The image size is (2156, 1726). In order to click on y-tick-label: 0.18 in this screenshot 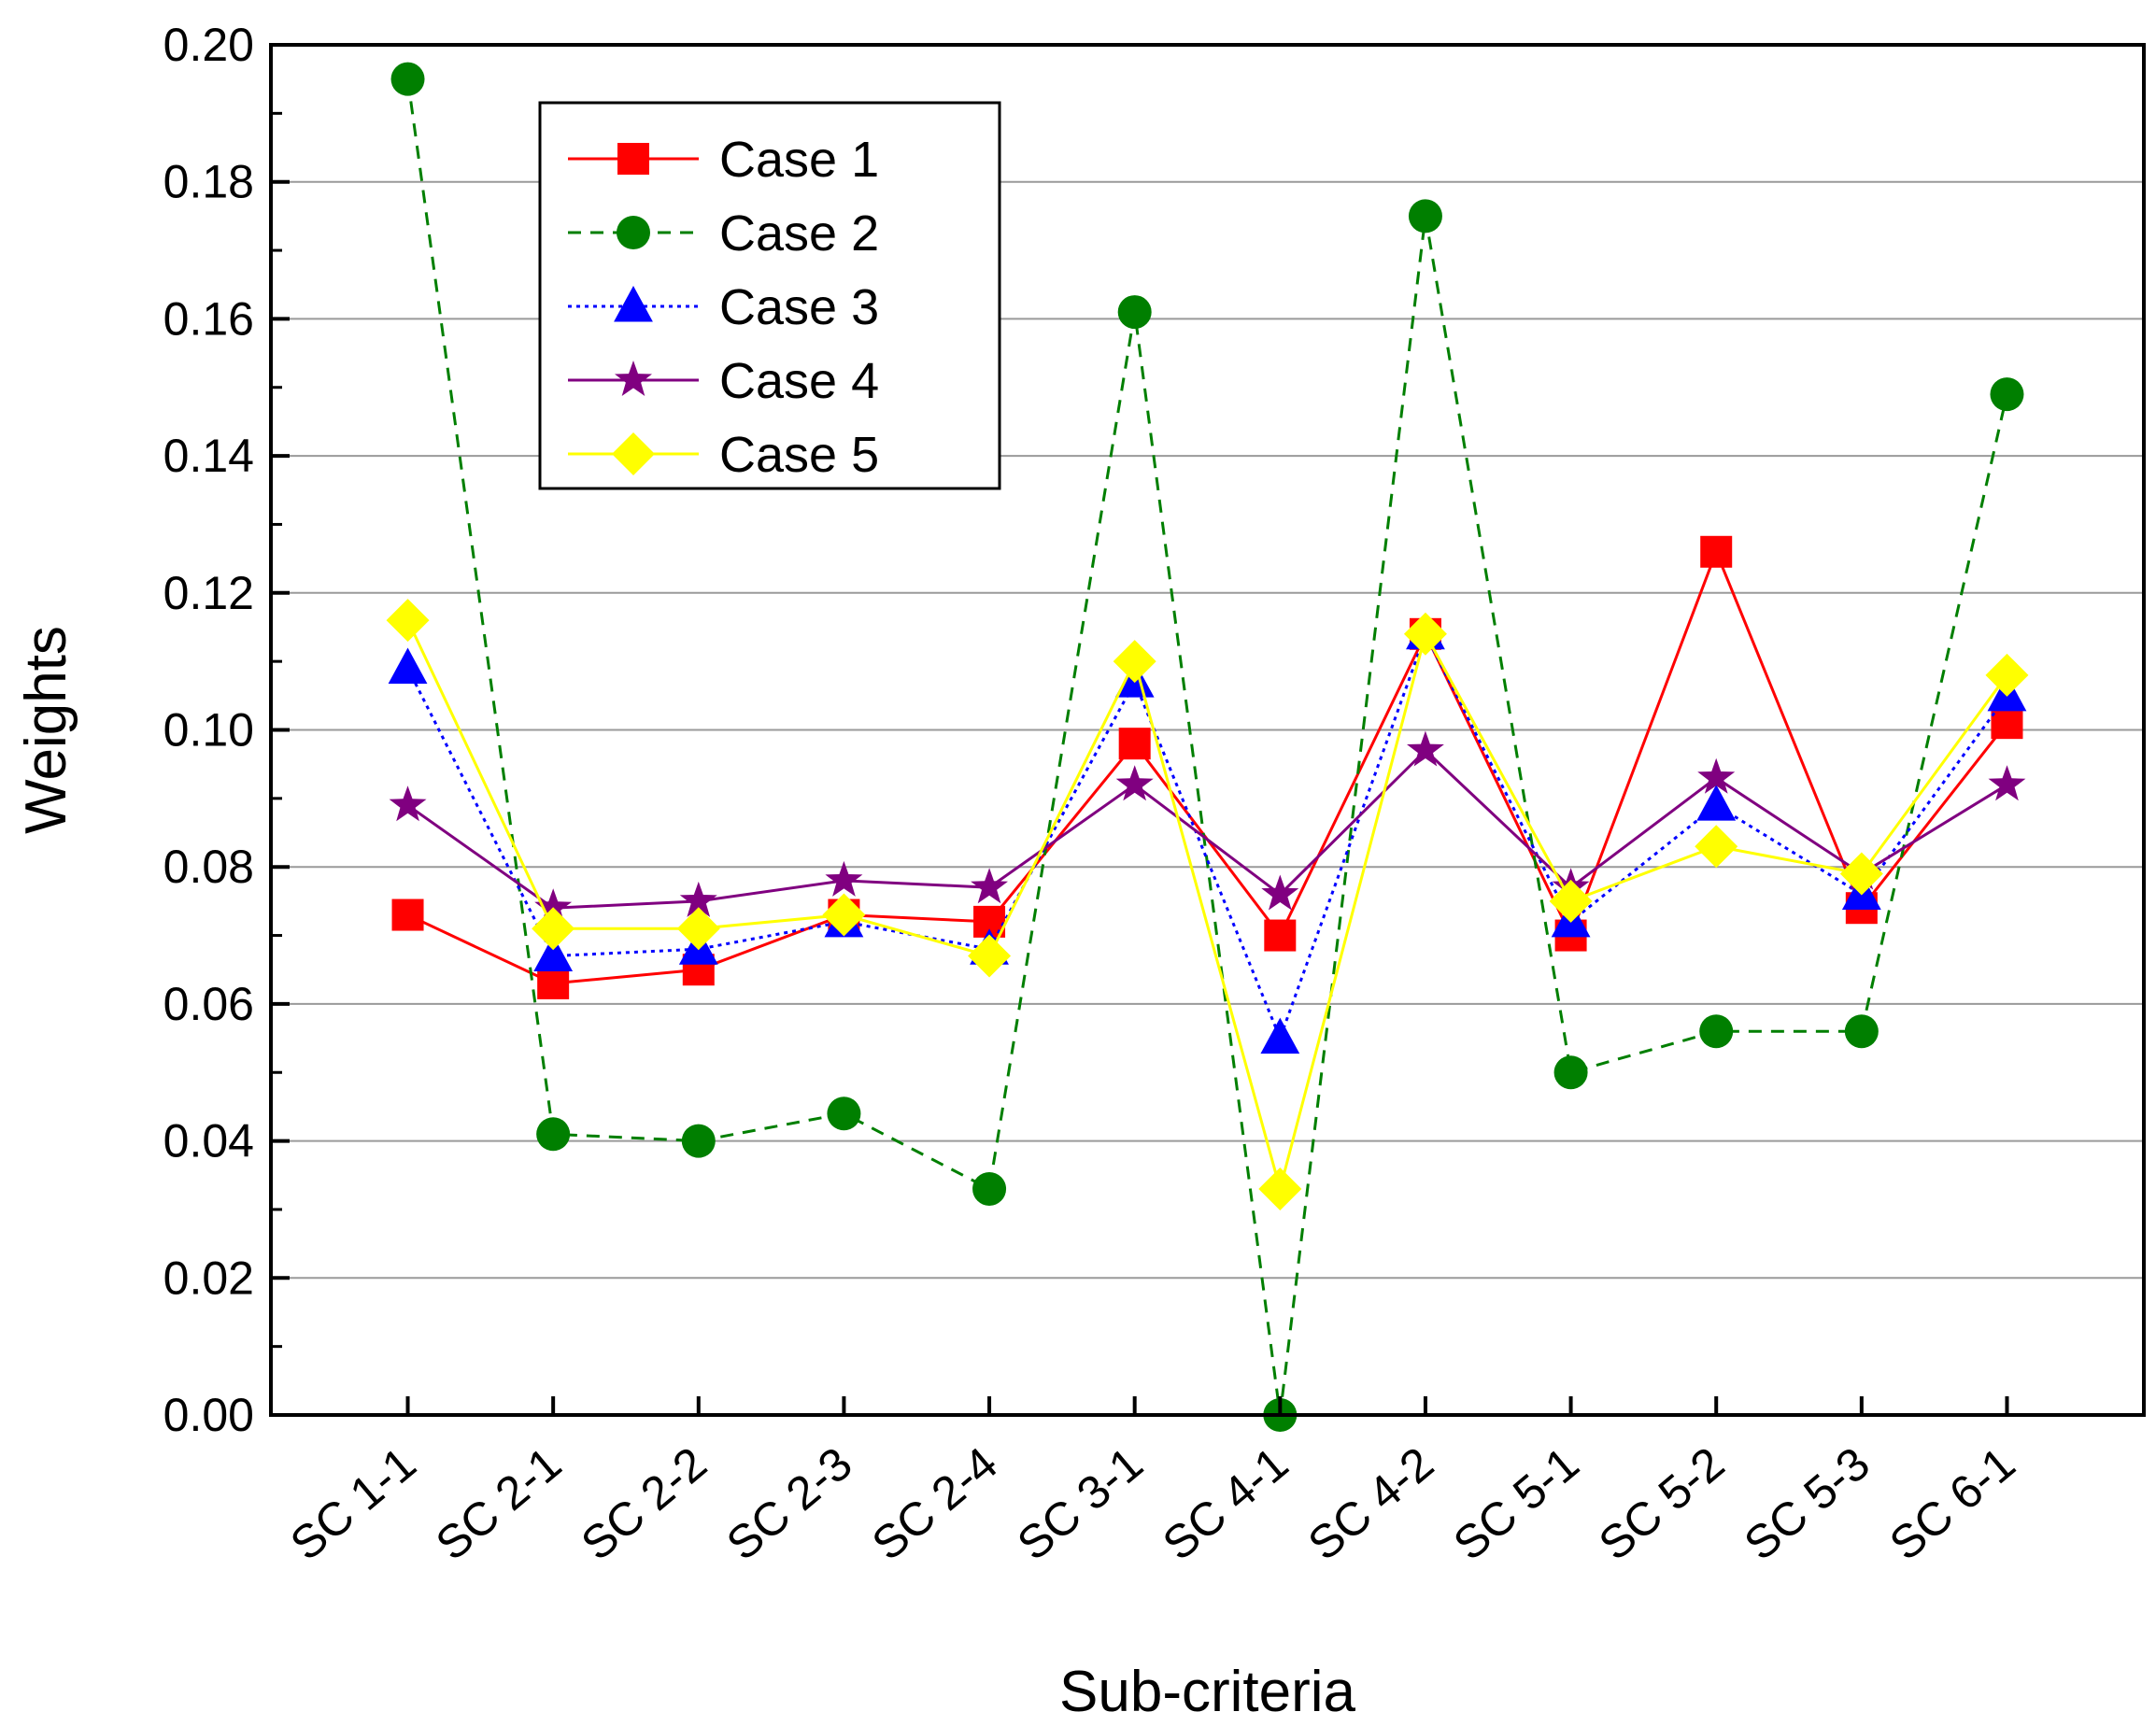, I will do `click(208, 182)`.